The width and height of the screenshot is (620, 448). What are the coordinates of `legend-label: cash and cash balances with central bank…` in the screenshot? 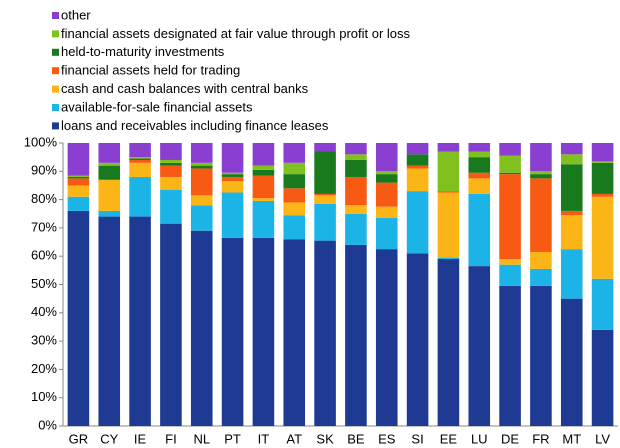 It's located at (185, 88).